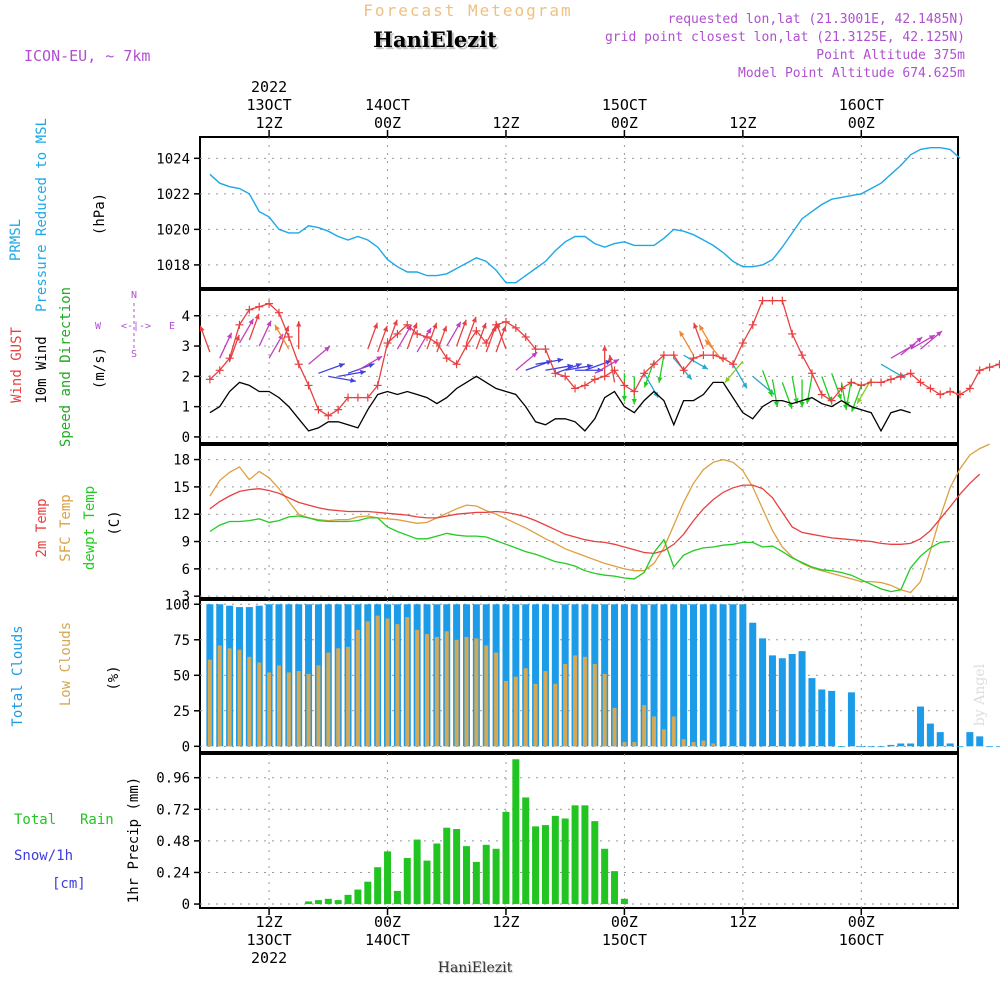 The height and width of the screenshot is (1000, 1000). What do you see at coordinates (624, 922) in the screenshot?
I see `bottom-axis-label: 00Z` at bounding box center [624, 922].